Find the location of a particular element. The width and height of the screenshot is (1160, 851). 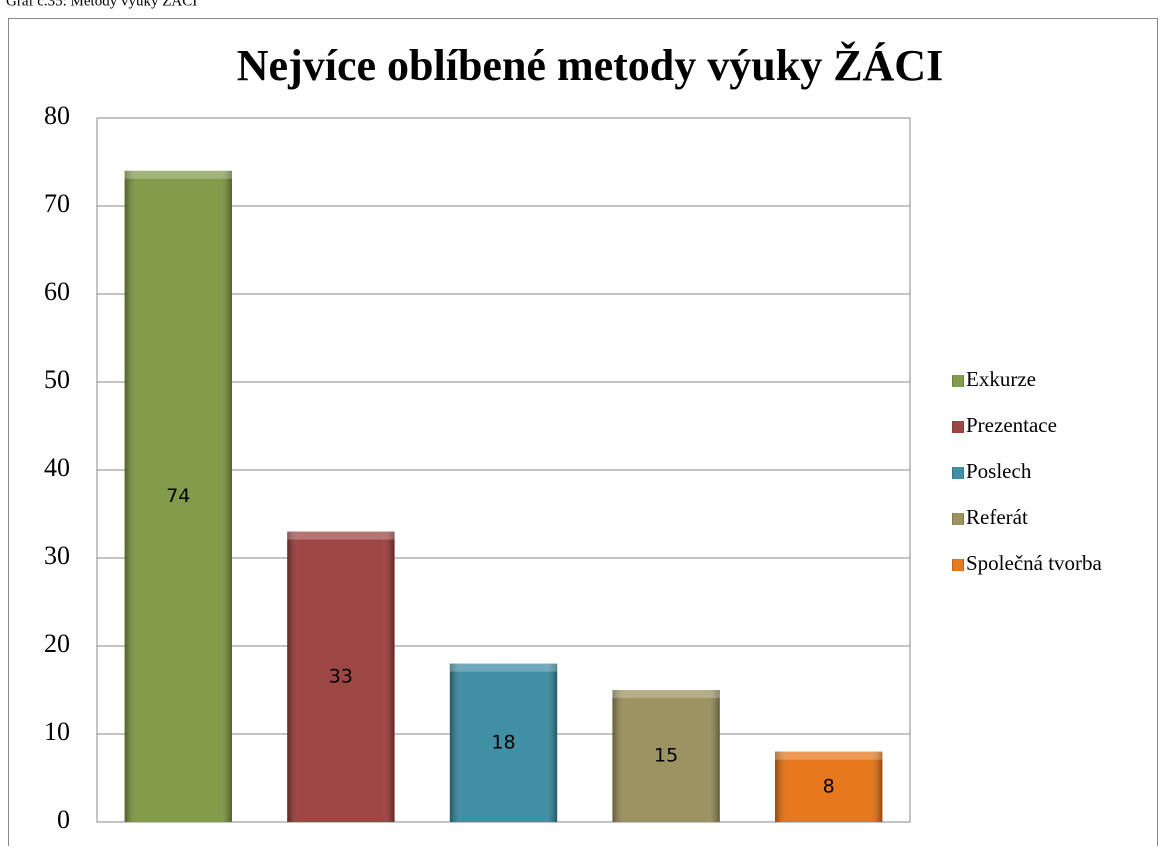

y-tick-label: 20 is located at coordinates (57, 643).